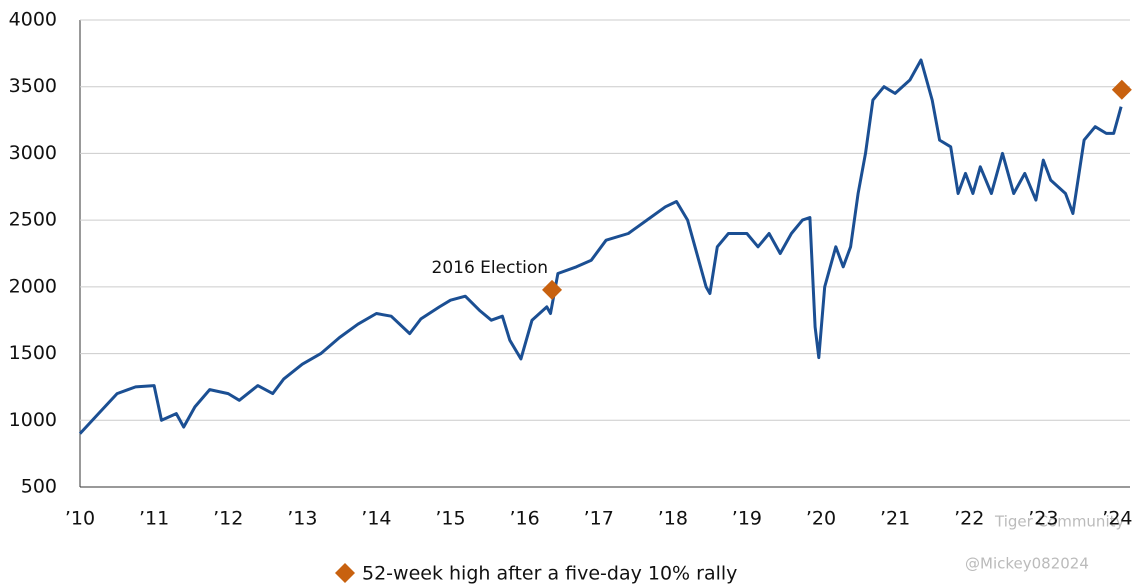  What do you see at coordinates (302, 519) in the screenshot?
I see `x-tick-label: ’13` at bounding box center [302, 519].